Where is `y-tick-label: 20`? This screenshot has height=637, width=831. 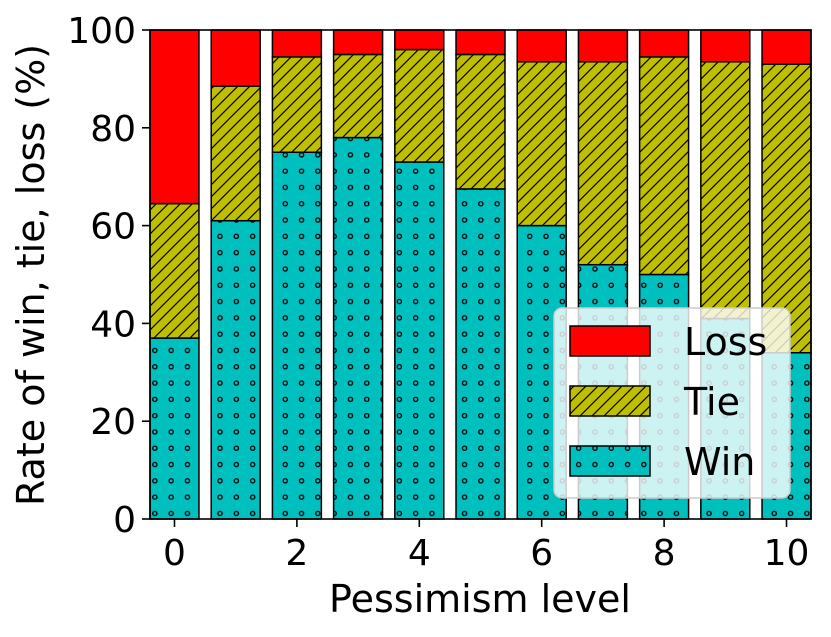
y-tick-label: 20 is located at coordinates (113, 422).